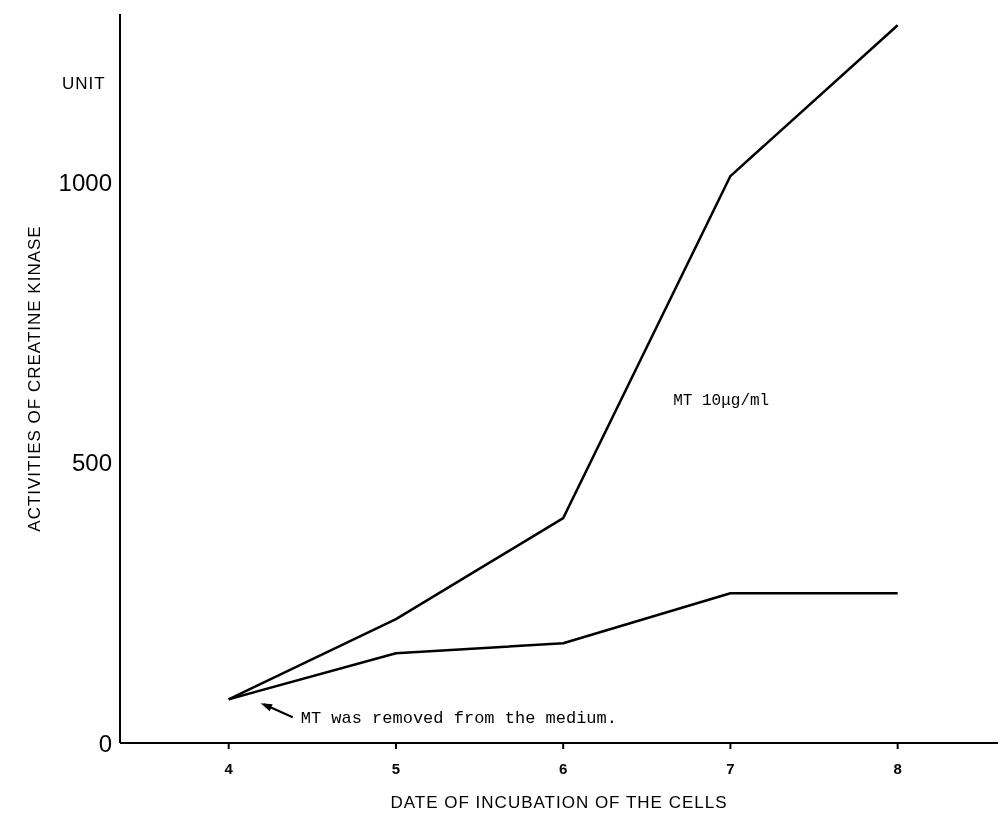 This screenshot has width=1005, height=817. What do you see at coordinates (730, 768) in the screenshot?
I see `x-tick-label: 7` at bounding box center [730, 768].